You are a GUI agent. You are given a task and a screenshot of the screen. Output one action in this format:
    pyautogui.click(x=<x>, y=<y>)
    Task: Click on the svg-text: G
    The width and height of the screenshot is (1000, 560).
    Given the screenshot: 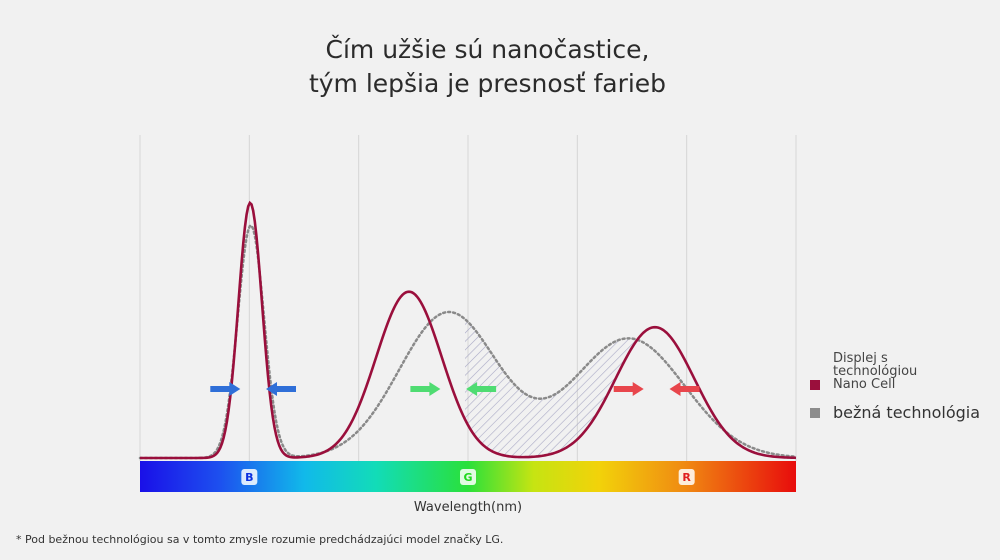 What is the action you would take?
    pyautogui.click(x=467, y=477)
    